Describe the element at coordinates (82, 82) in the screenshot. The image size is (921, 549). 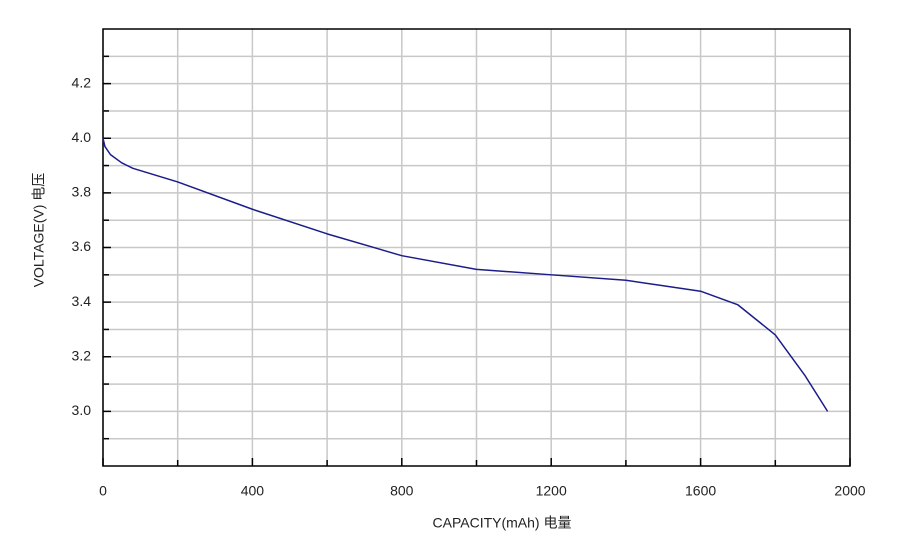
I see `y-tick-label: 4.2` at that location.